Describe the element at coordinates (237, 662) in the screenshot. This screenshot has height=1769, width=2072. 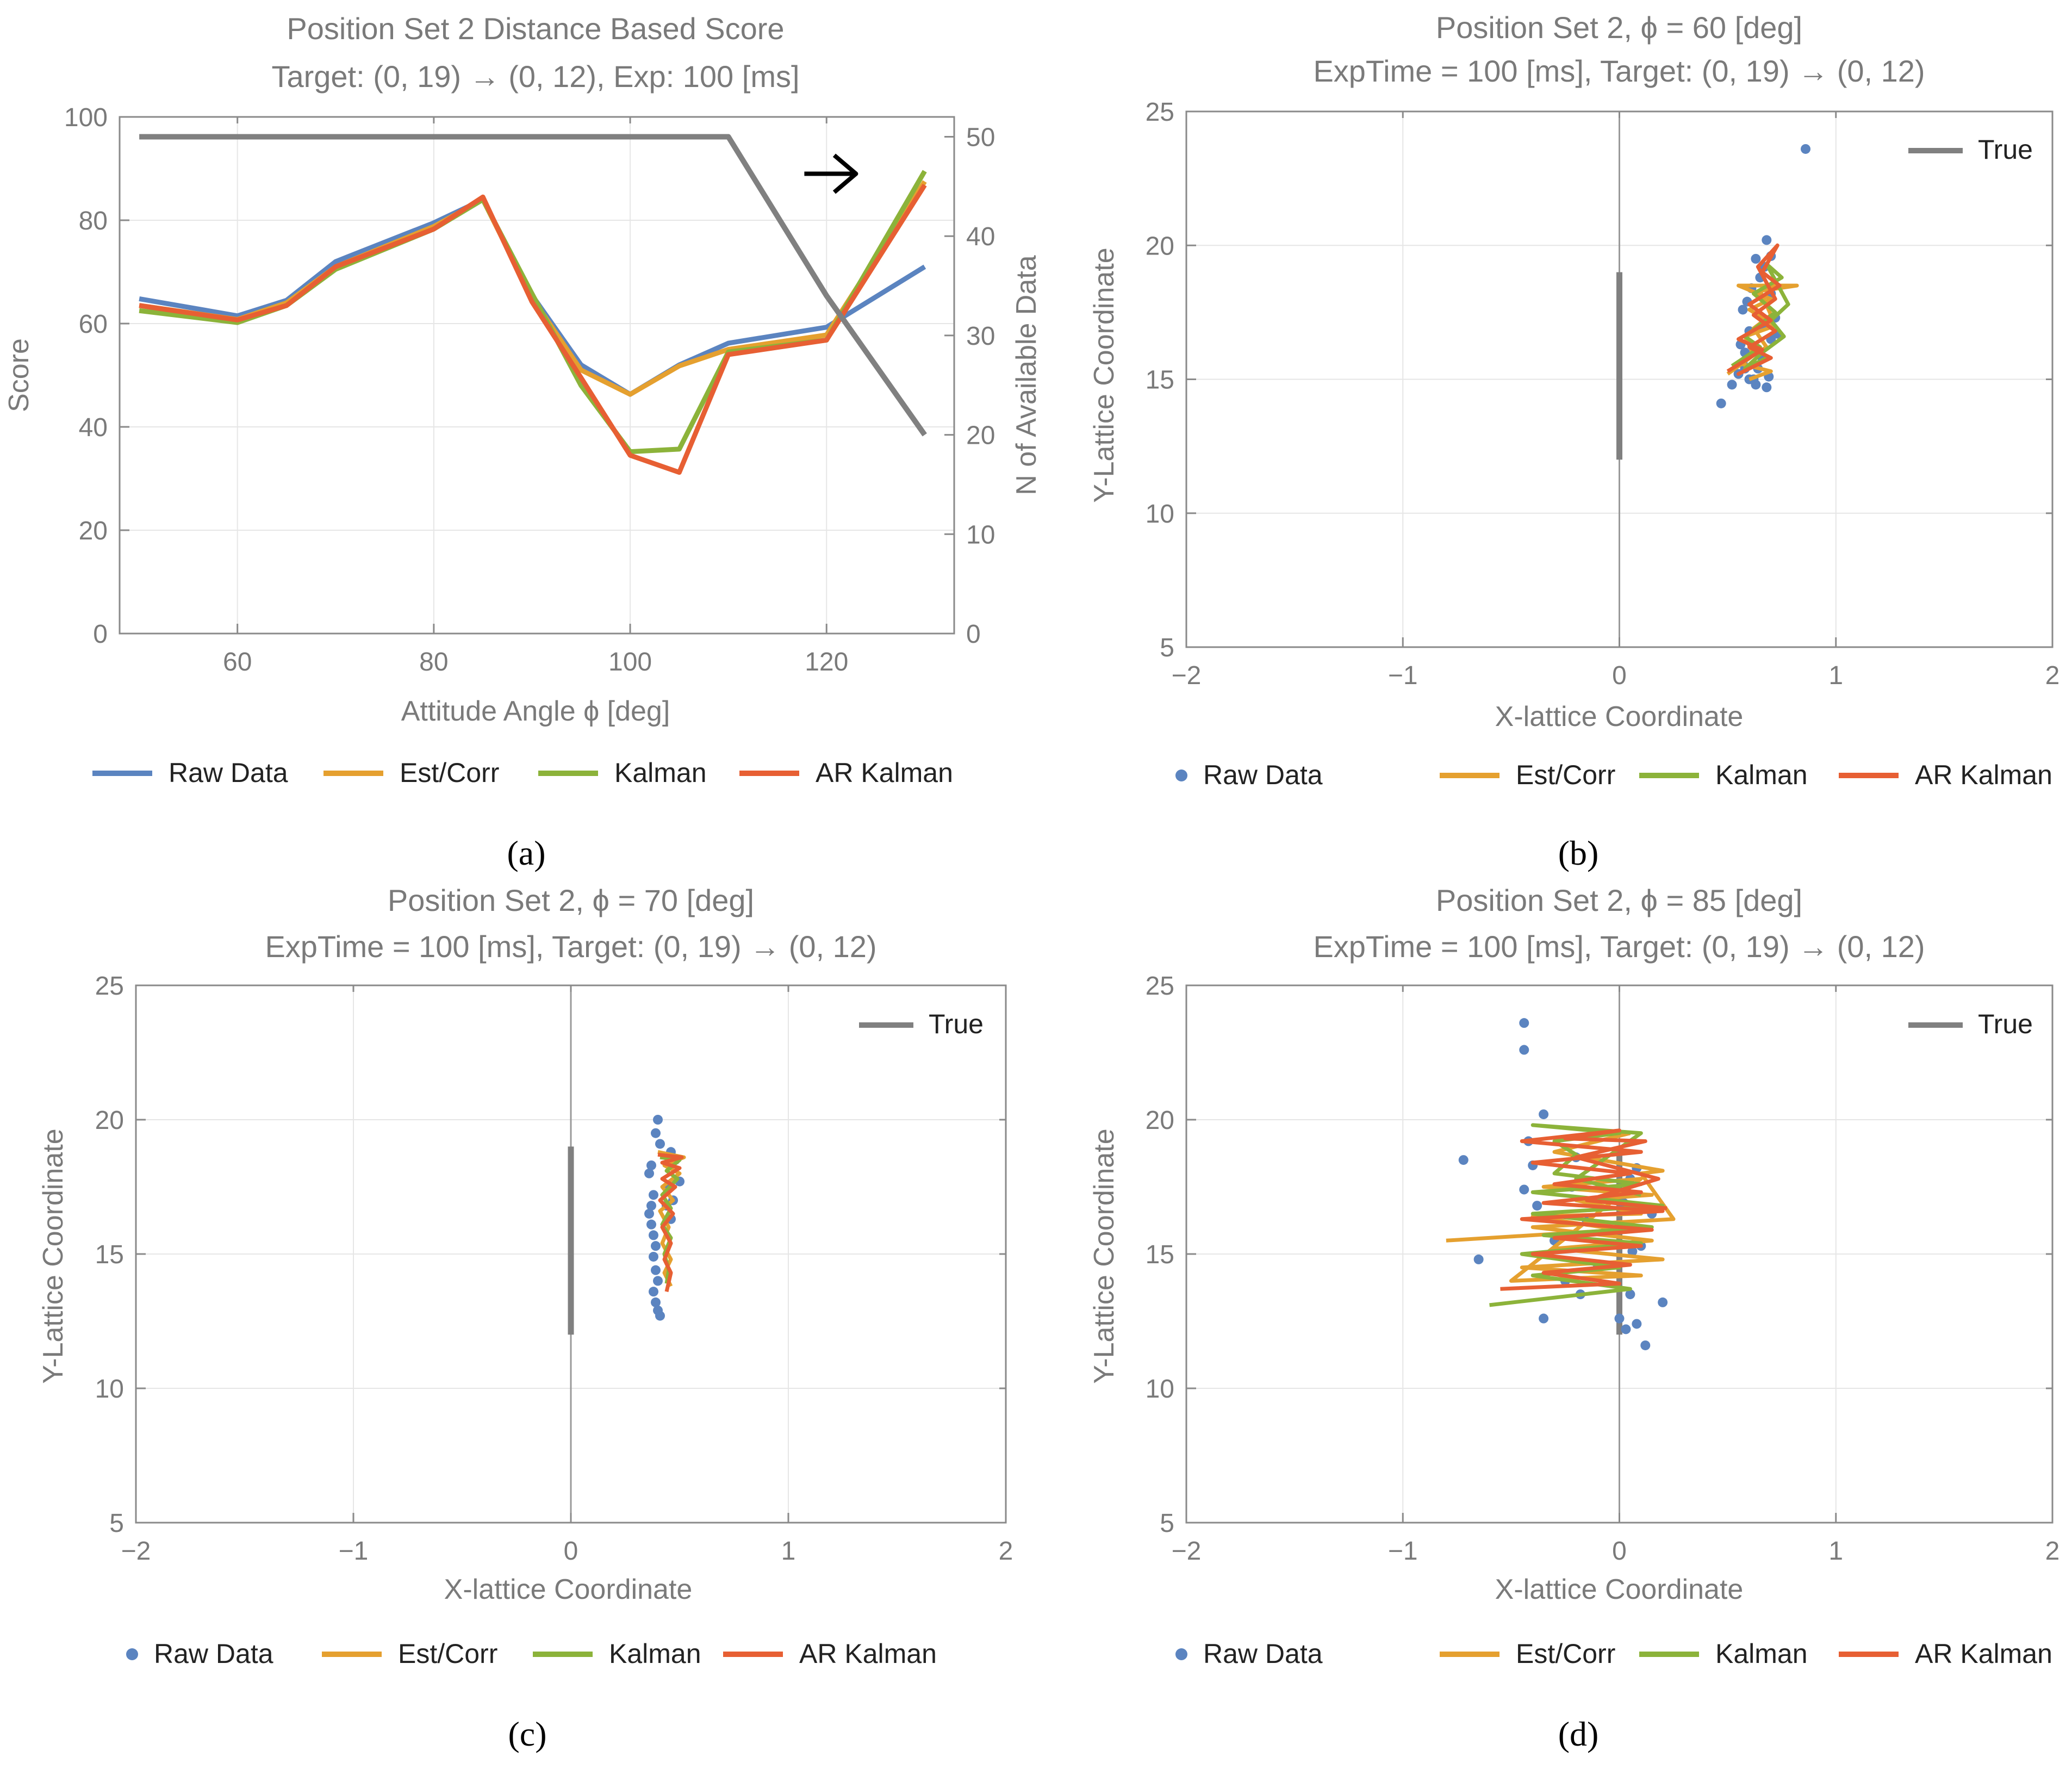
I see `x-tick-label: 60` at that location.